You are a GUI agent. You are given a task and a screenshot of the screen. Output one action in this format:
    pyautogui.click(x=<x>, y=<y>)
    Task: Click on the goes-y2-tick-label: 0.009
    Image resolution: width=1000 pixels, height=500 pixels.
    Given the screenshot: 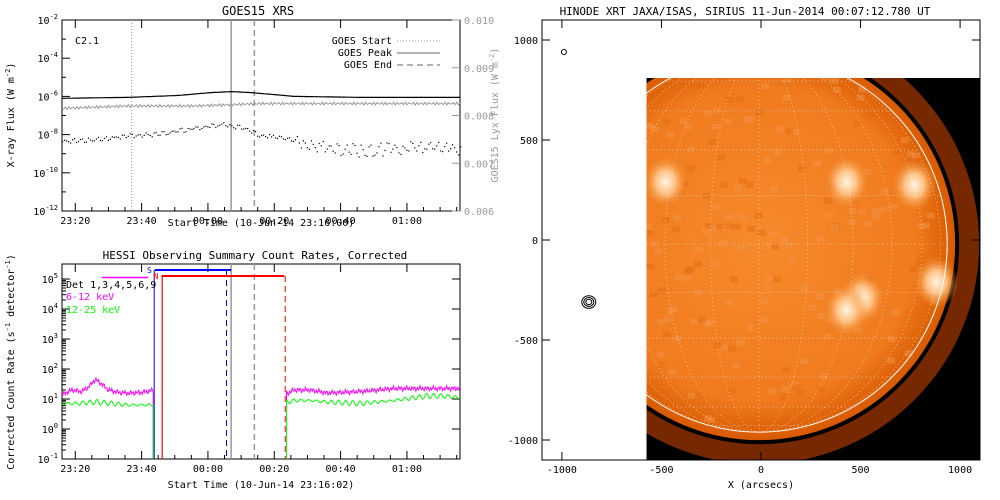 What is the action you would take?
    pyautogui.click(x=479, y=69)
    